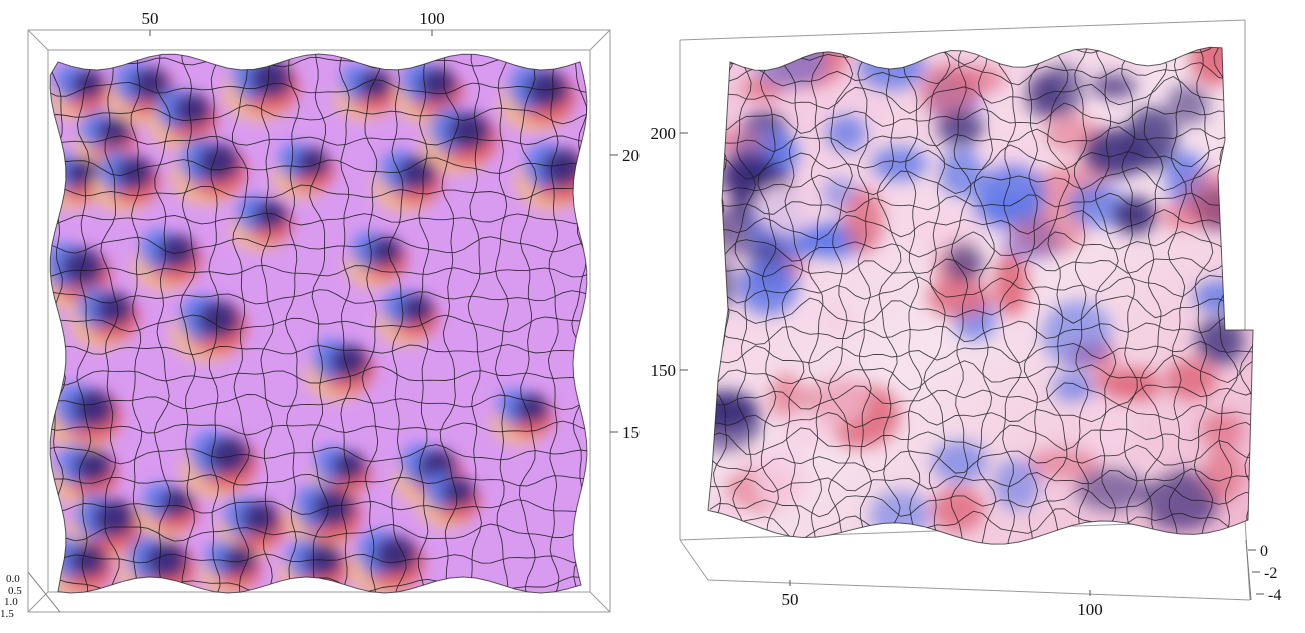 The height and width of the screenshot is (633, 1305). What do you see at coordinates (11, 602) in the screenshot?
I see `left-z-tick-label: 1.0` at bounding box center [11, 602].